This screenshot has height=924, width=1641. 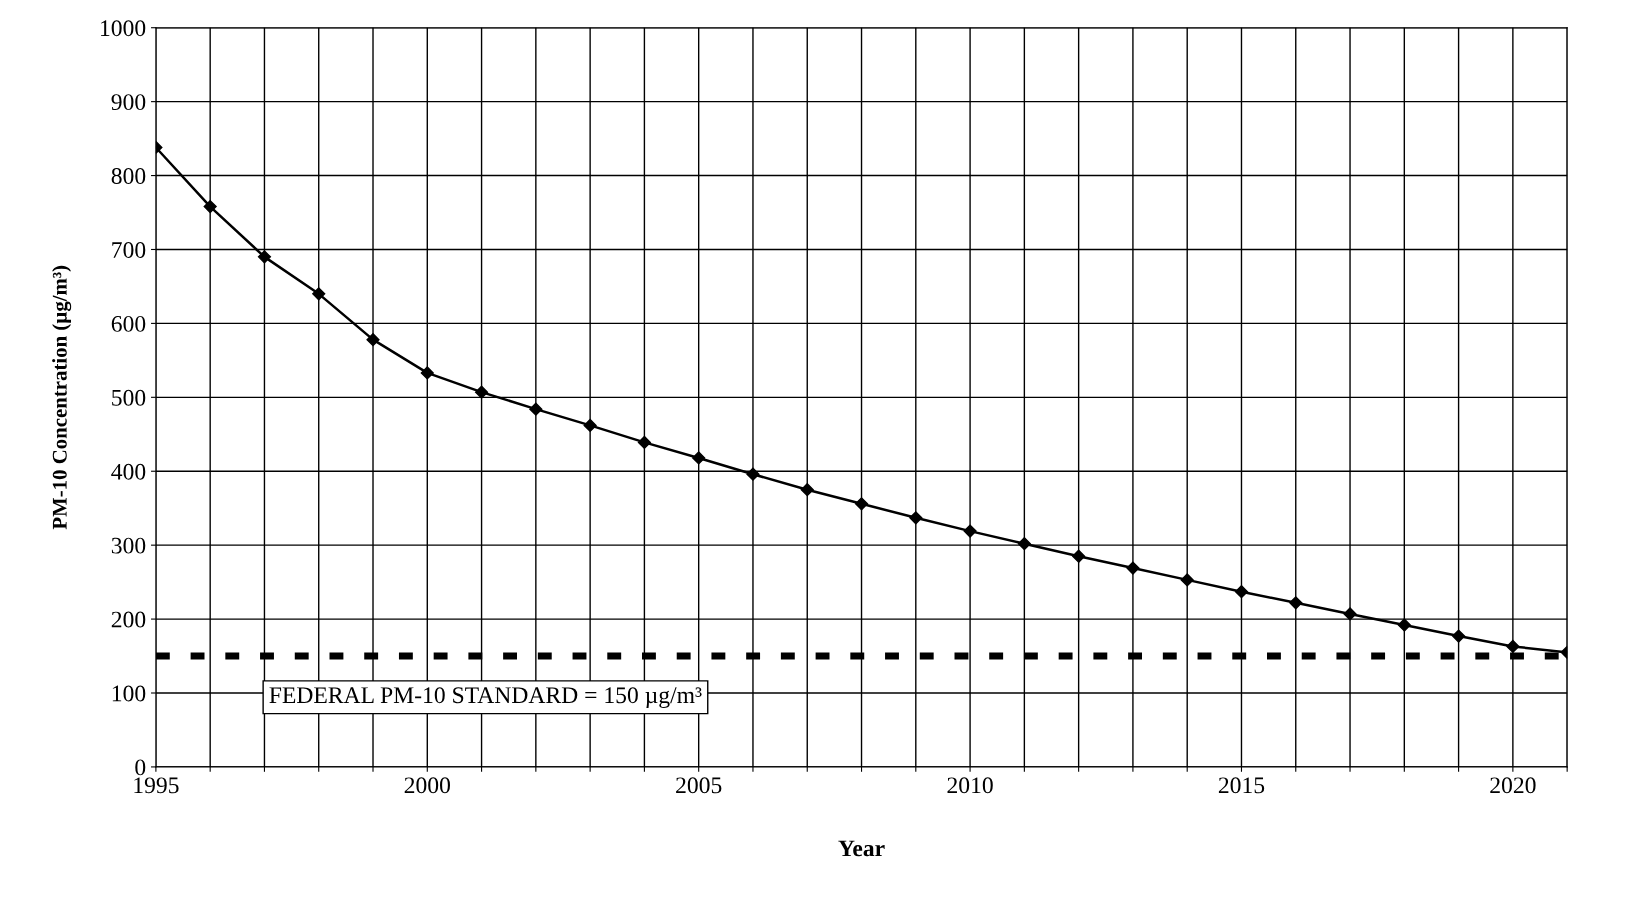 What do you see at coordinates (1241, 785) in the screenshot?
I see `x-tick-label: 2015` at bounding box center [1241, 785].